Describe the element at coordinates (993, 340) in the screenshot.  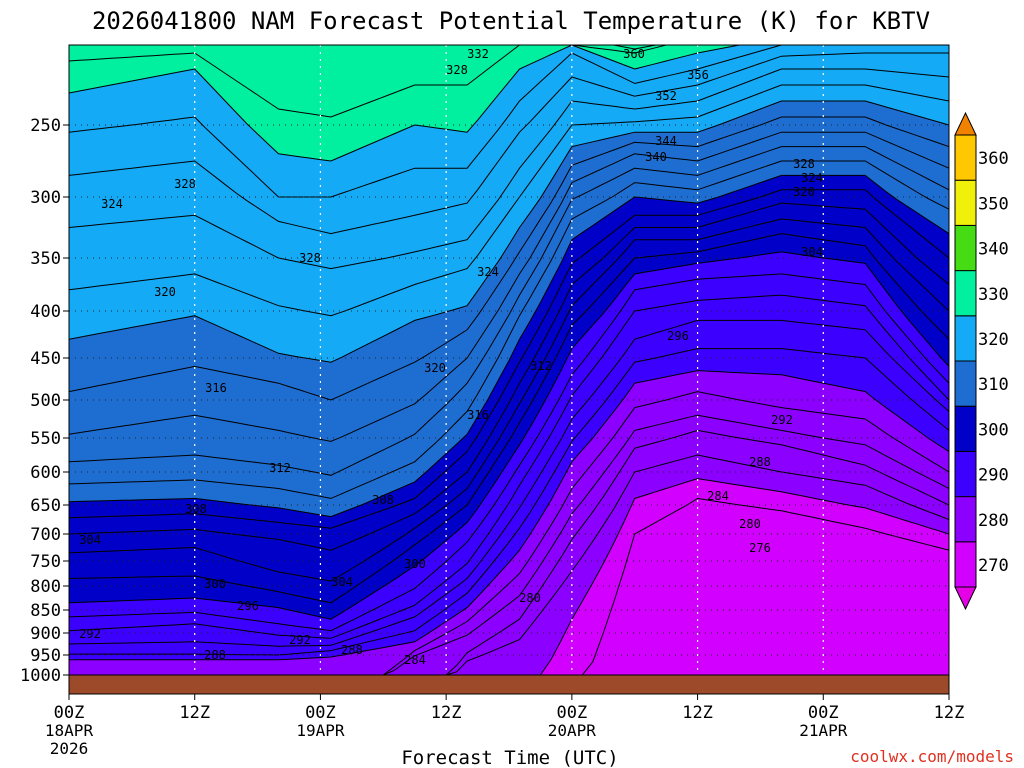
I see `colorbar-tick-label: 320` at that location.